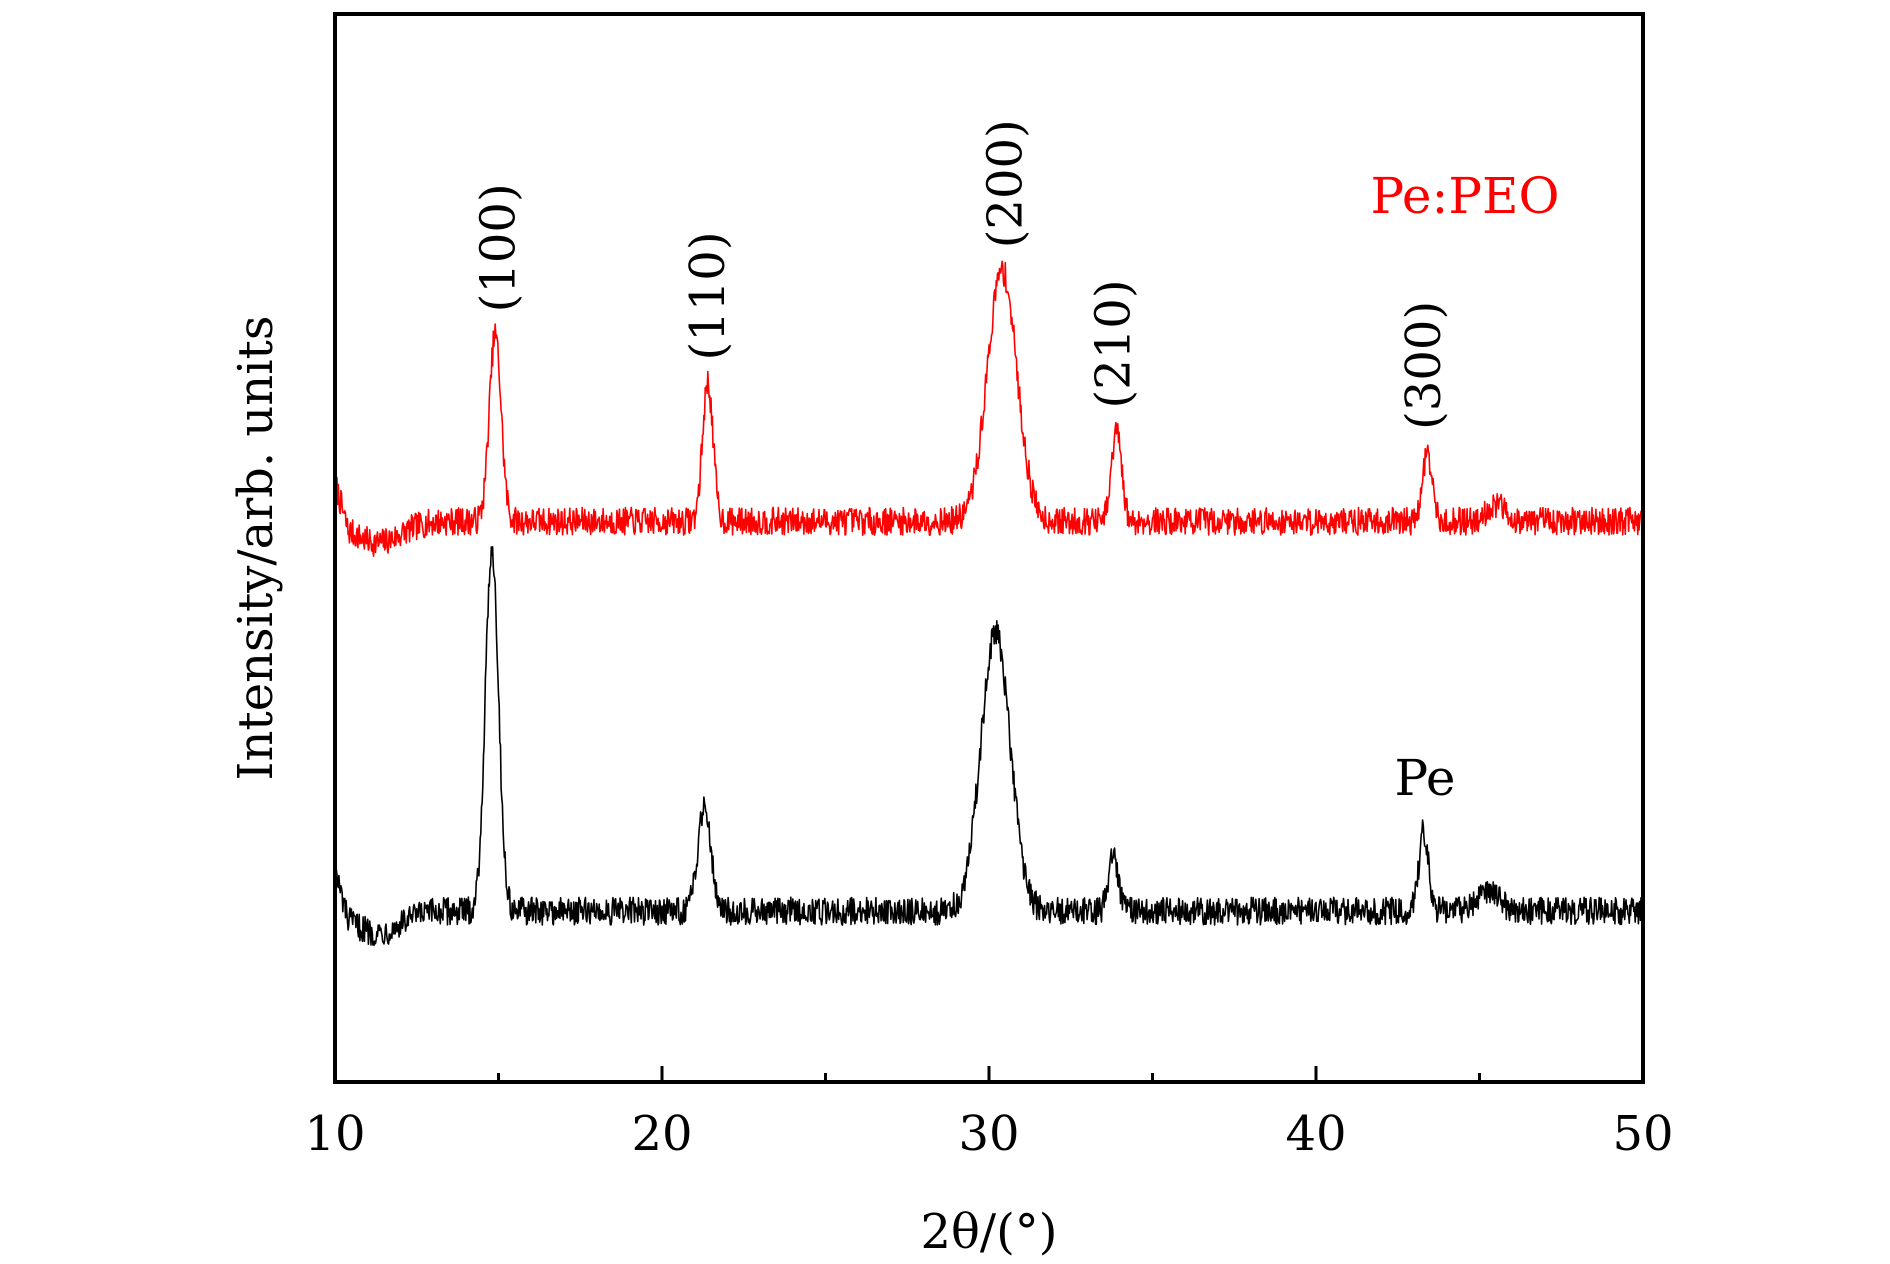 This screenshot has height=1264, width=1890. Describe the element at coordinates (988, 1232) in the screenshot. I see `x-axis-title: 2θ/(°)` at that location.